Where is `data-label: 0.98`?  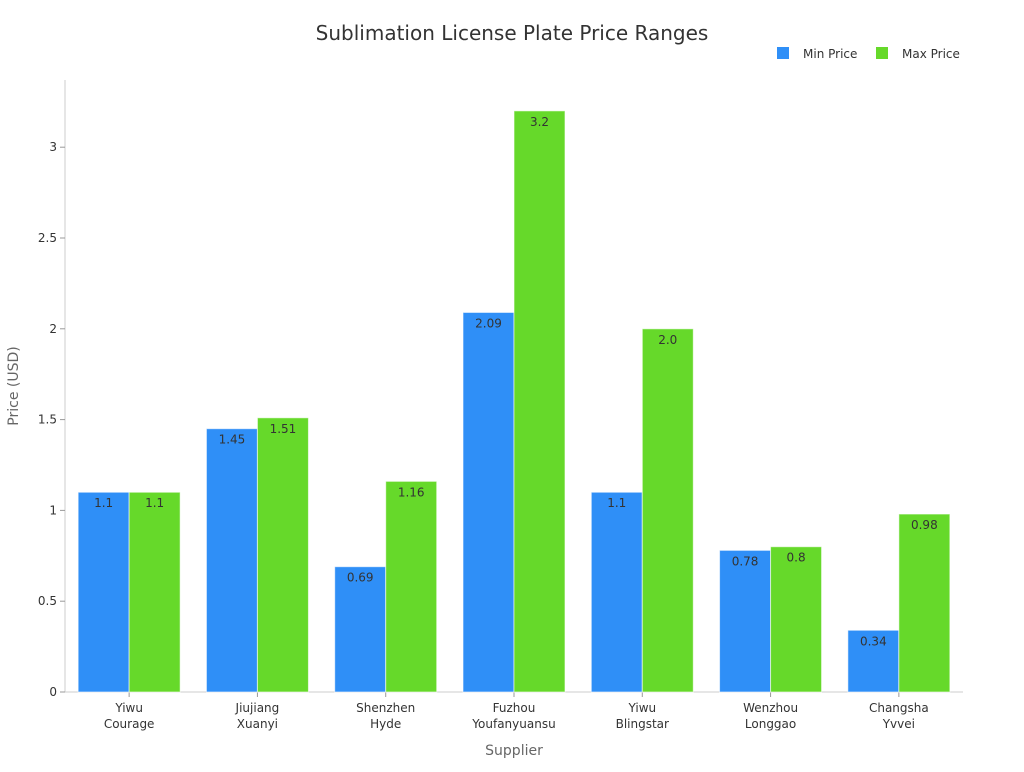 data-label: 0.98 is located at coordinates (924, 525).